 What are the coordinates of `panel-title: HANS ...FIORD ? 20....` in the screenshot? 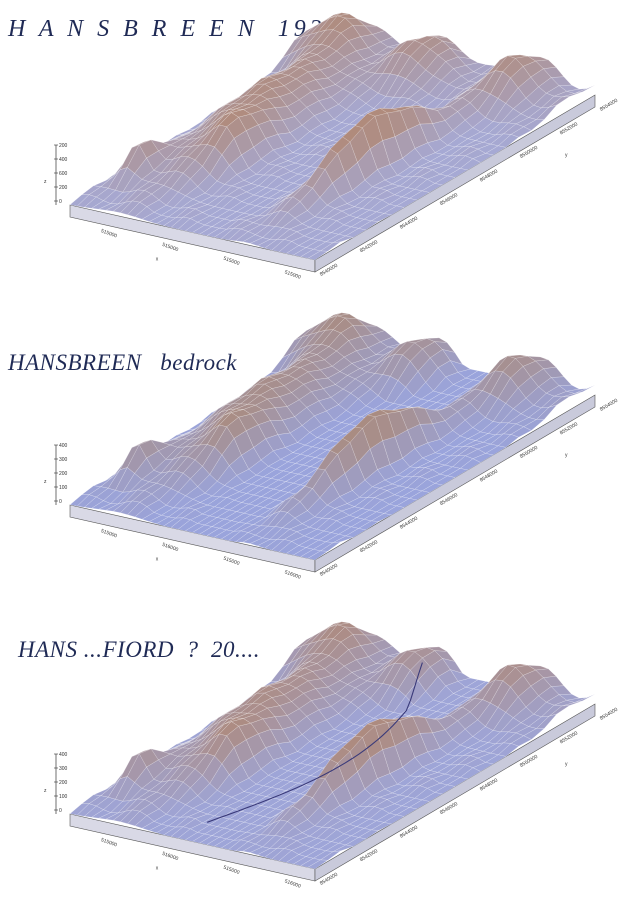 It's located at (139, 649).